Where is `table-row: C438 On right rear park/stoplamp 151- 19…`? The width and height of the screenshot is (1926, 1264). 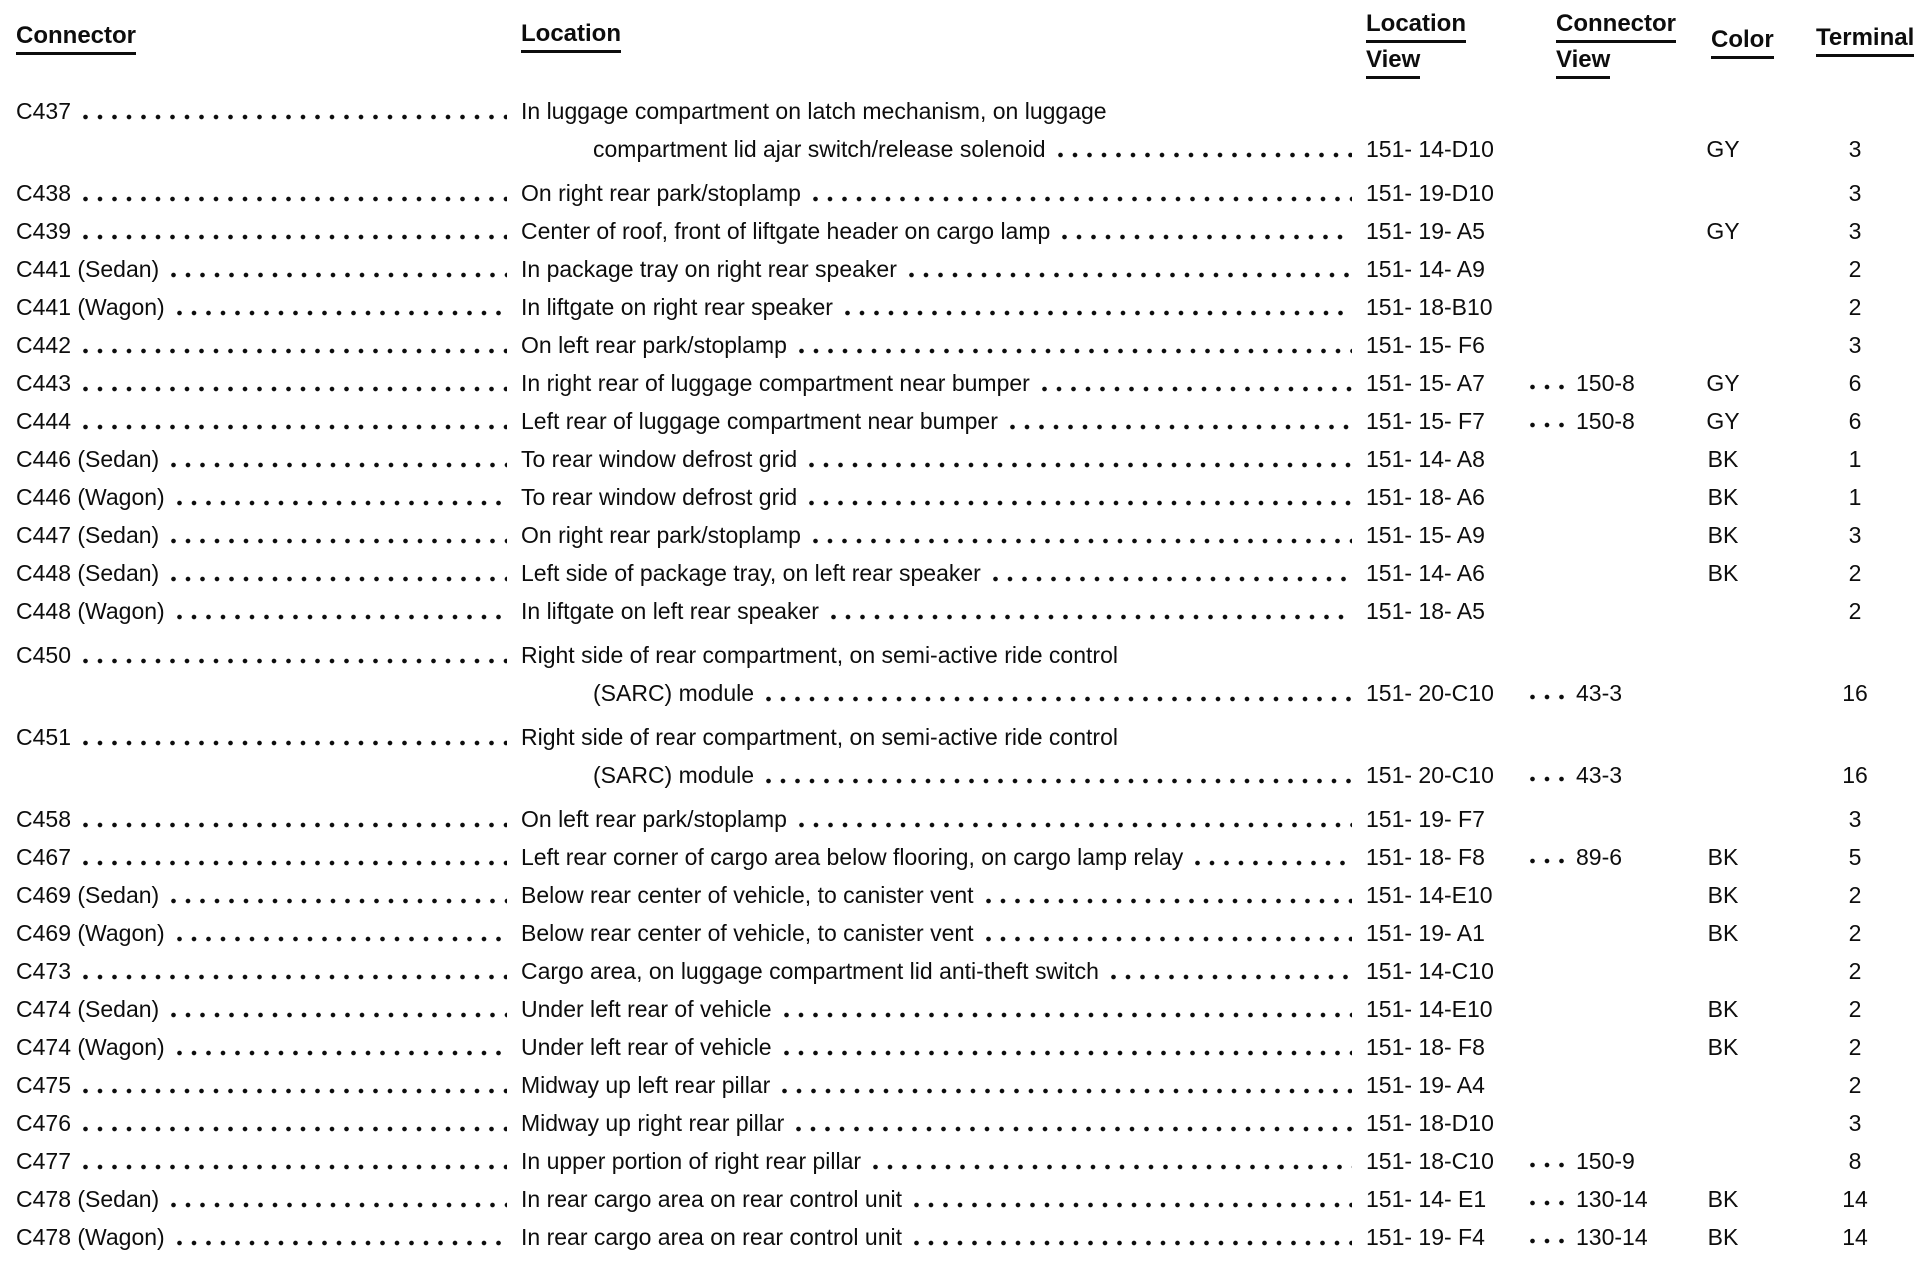
table-row: C438 On right rear park/stoplamp 151- 19… is located at coordinates (971, 193).